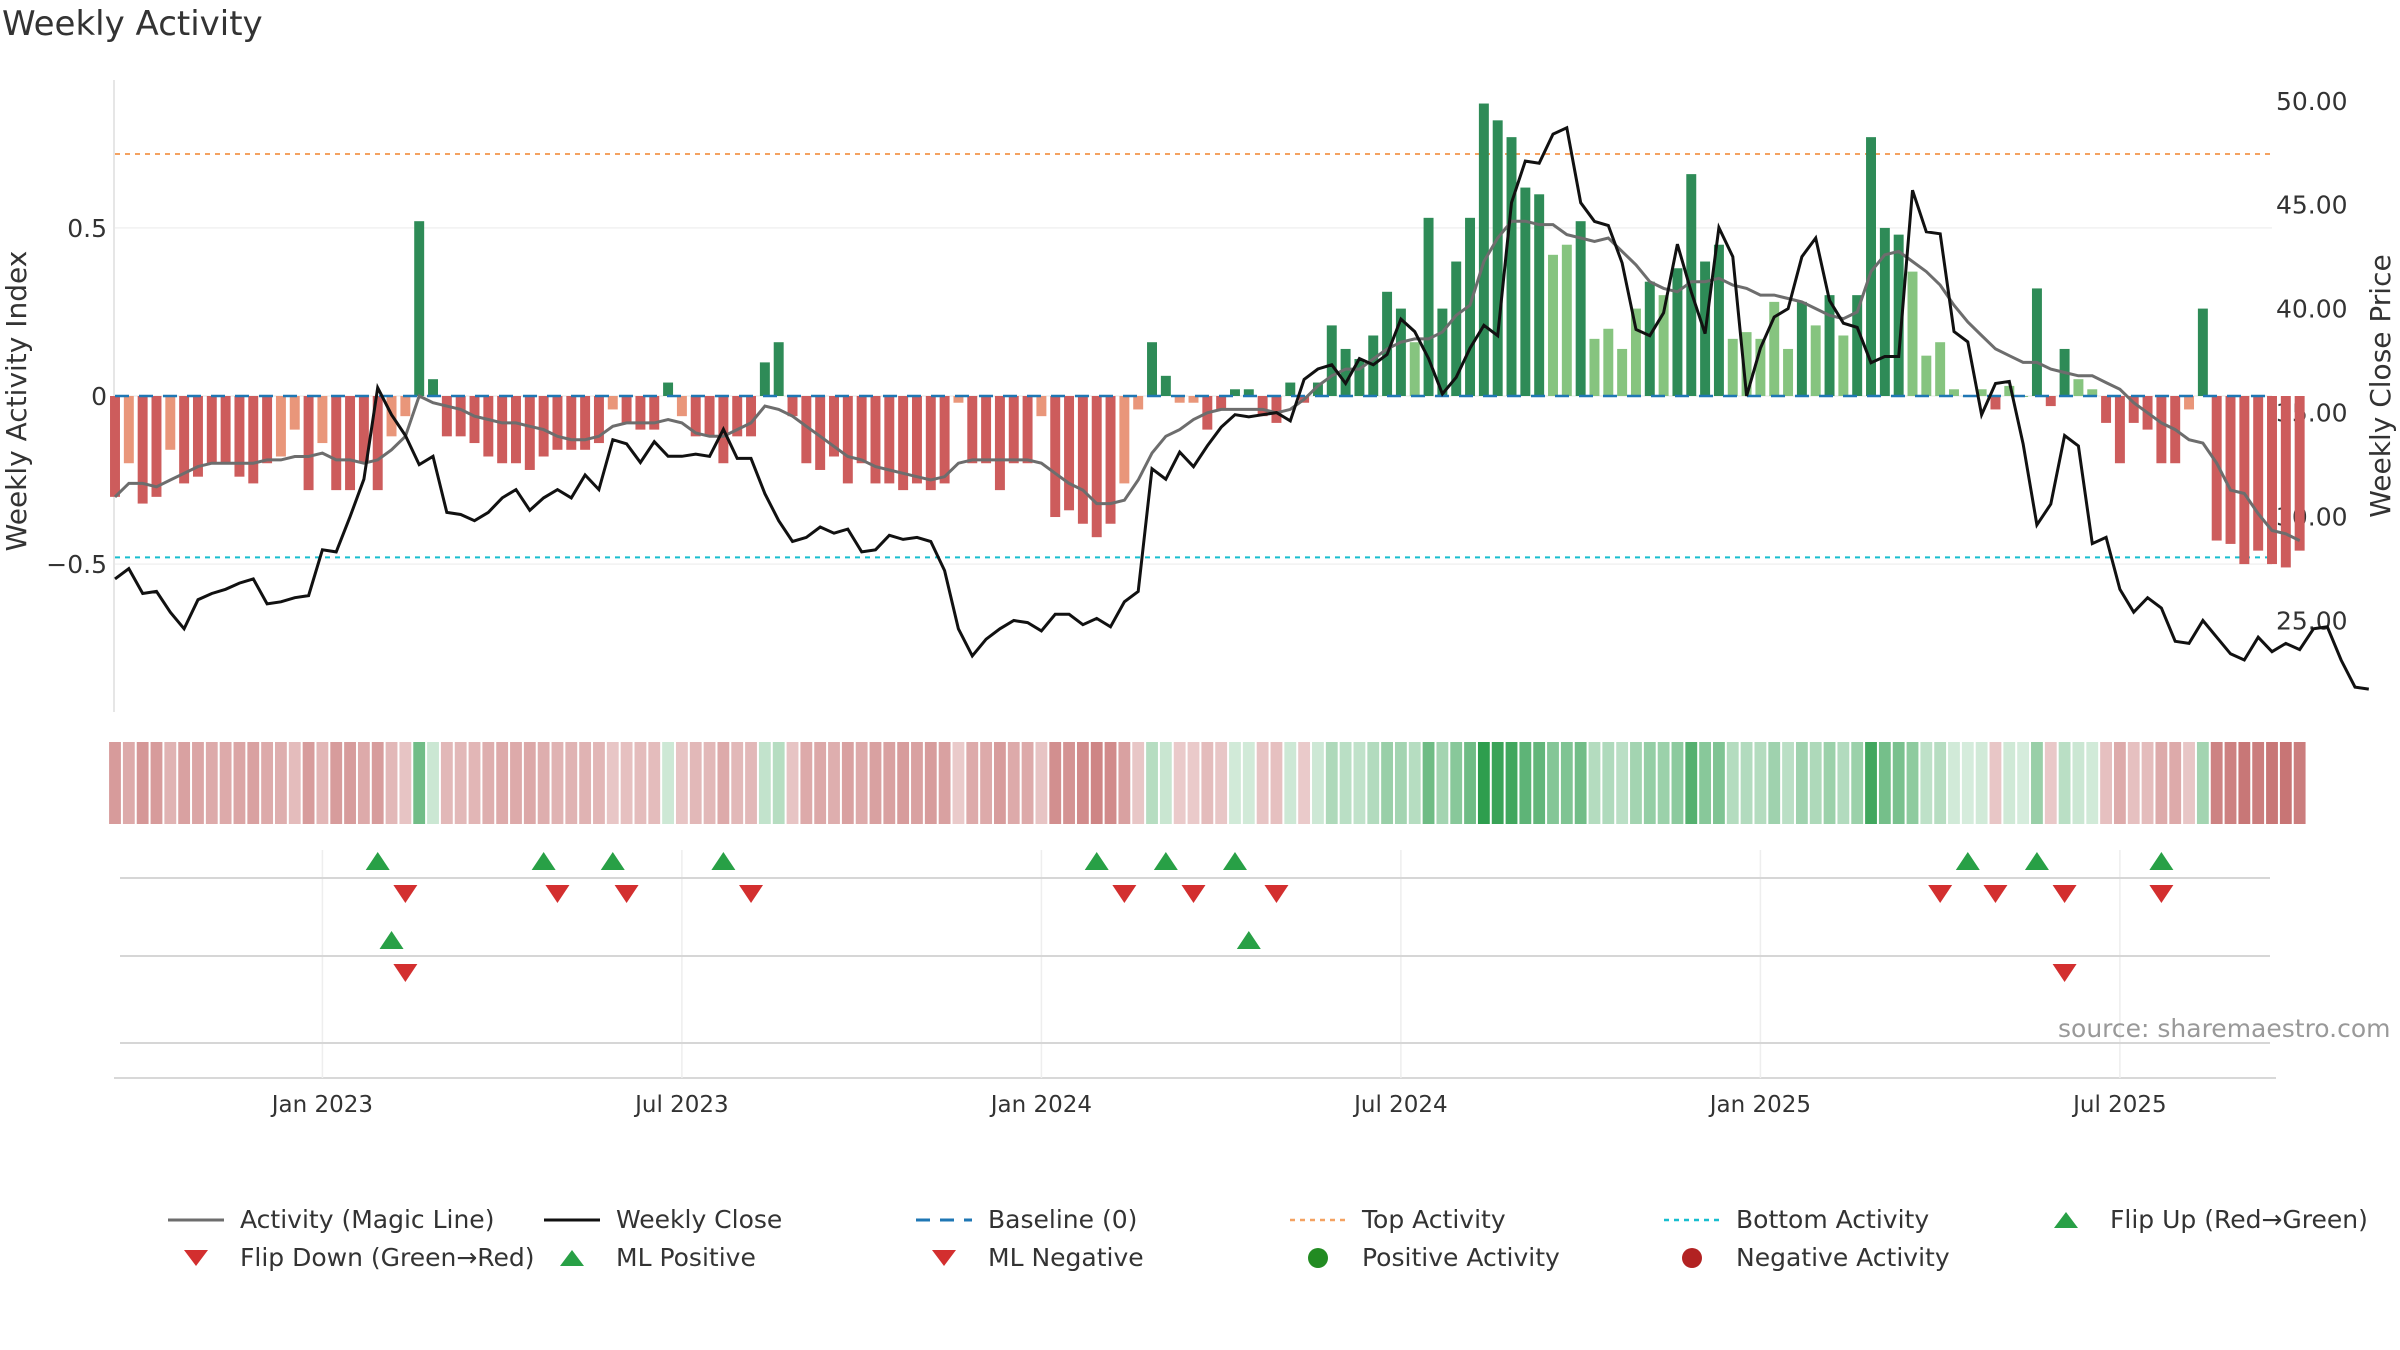  What do you see at coordinates (944, 1257) in the screenshot?
I see `legend-glyph-shape` at bounding box center [944, 1257].